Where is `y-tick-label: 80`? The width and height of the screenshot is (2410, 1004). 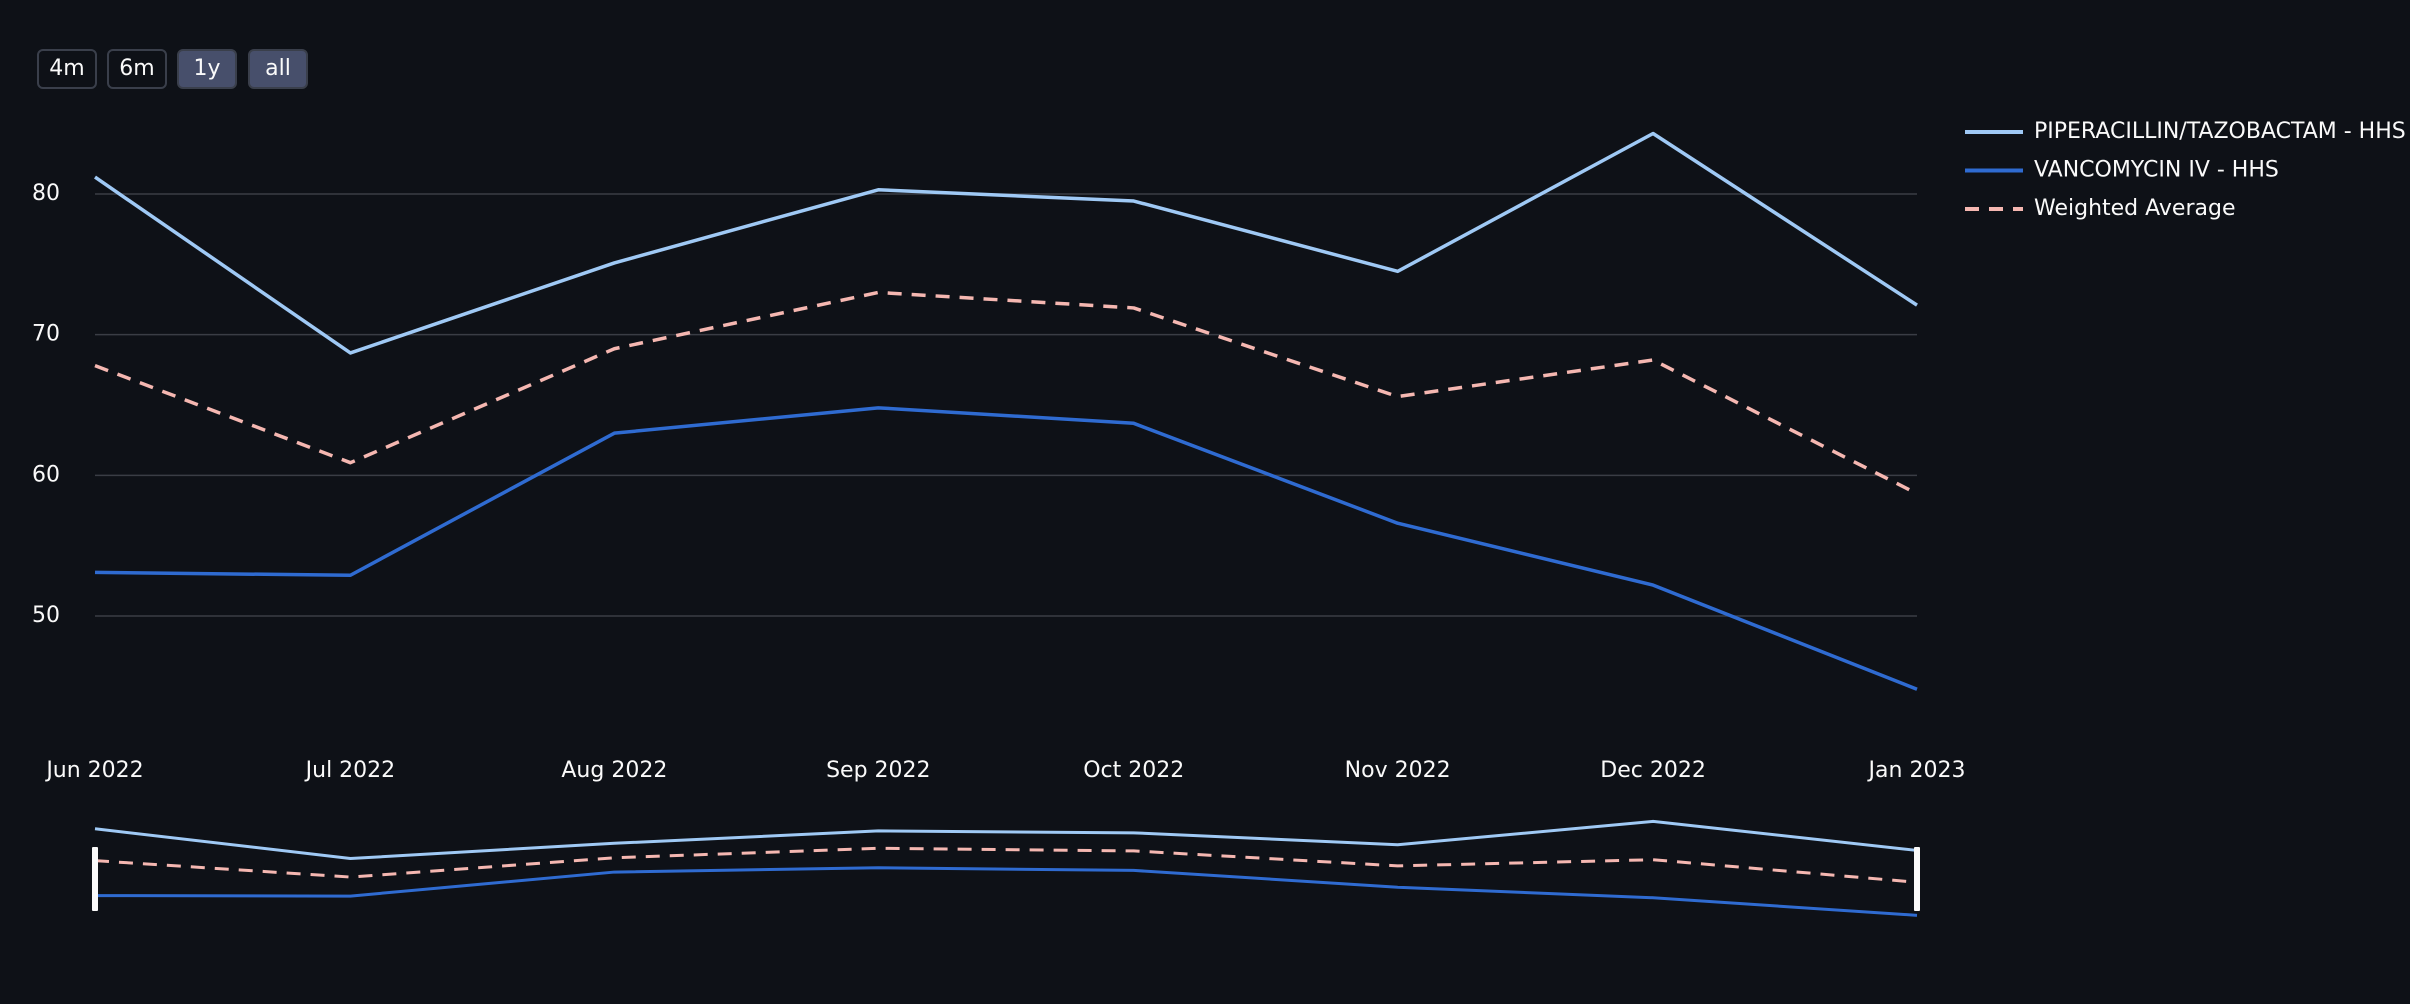
y-tick-label: 80 is located at coordinates (46, 193).